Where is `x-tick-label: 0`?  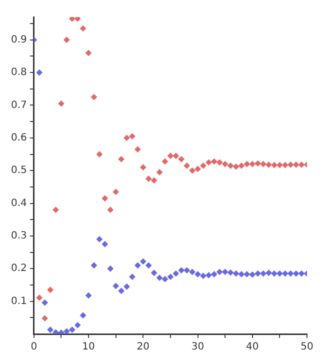
x-tick-label: 0 is located at coordinates (34, 347).